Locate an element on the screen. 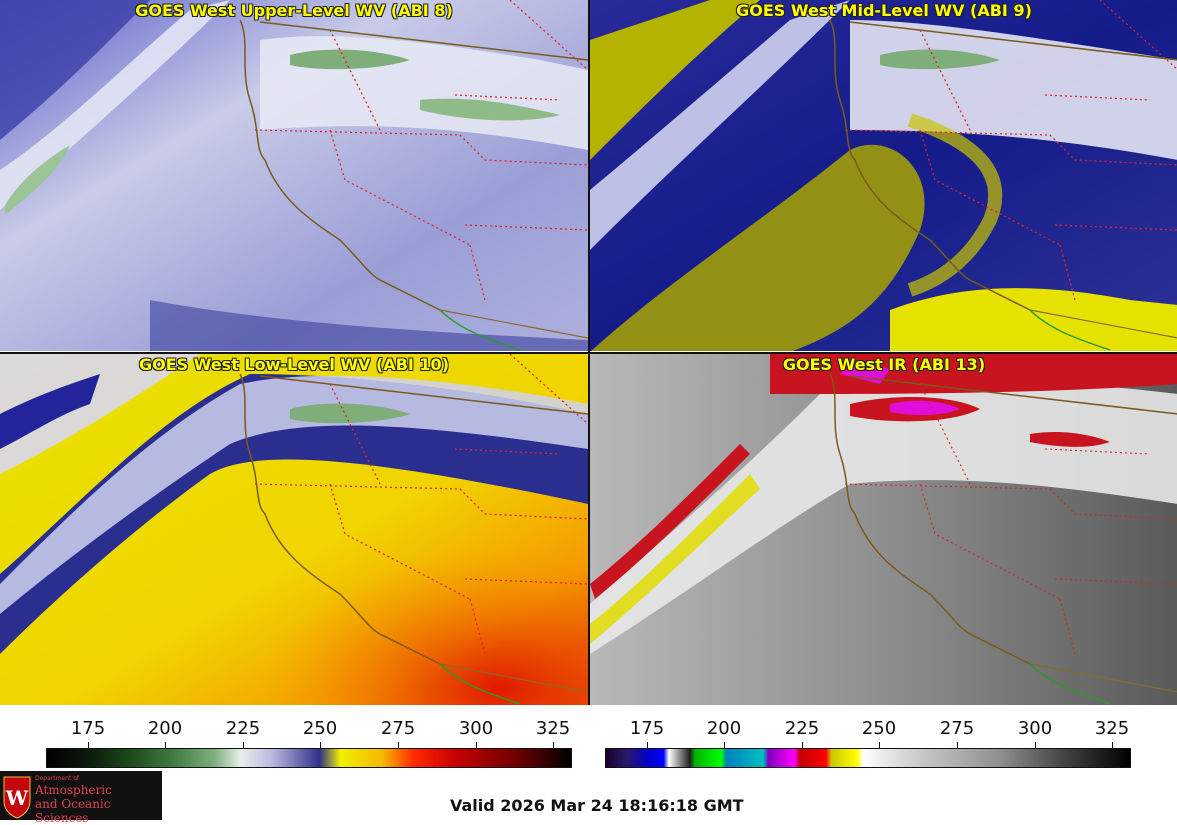 The height and width of the screenshot is (825, 1177). panel-divider-vertical is located at coordinates (589, 352).